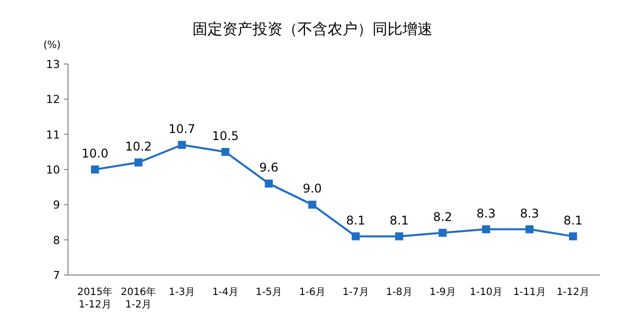 The image size is (625, 336). I want to click on data-label: 9.0, so click(312, 189).